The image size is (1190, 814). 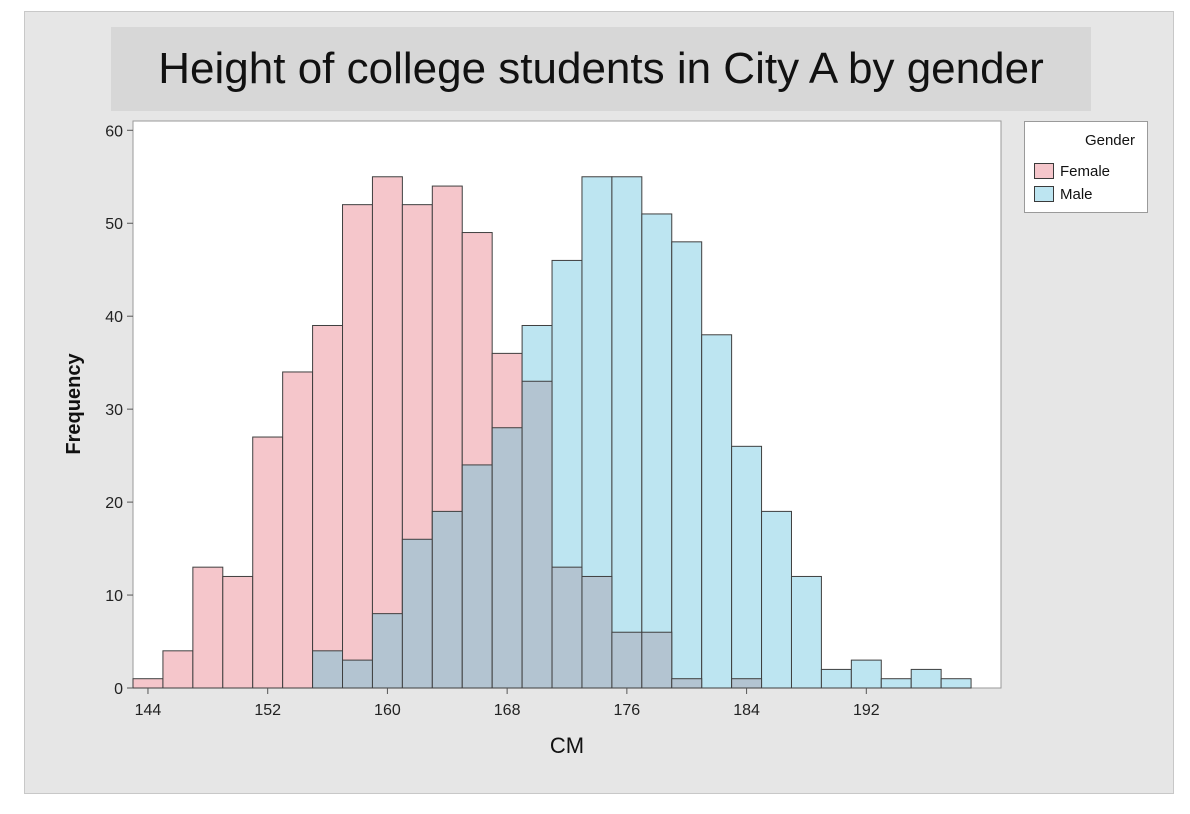 What do you see at coordinates (74, 404) in the screenshot?
I see `y-axis-label: Frequency` at bounding box center [74, 404].